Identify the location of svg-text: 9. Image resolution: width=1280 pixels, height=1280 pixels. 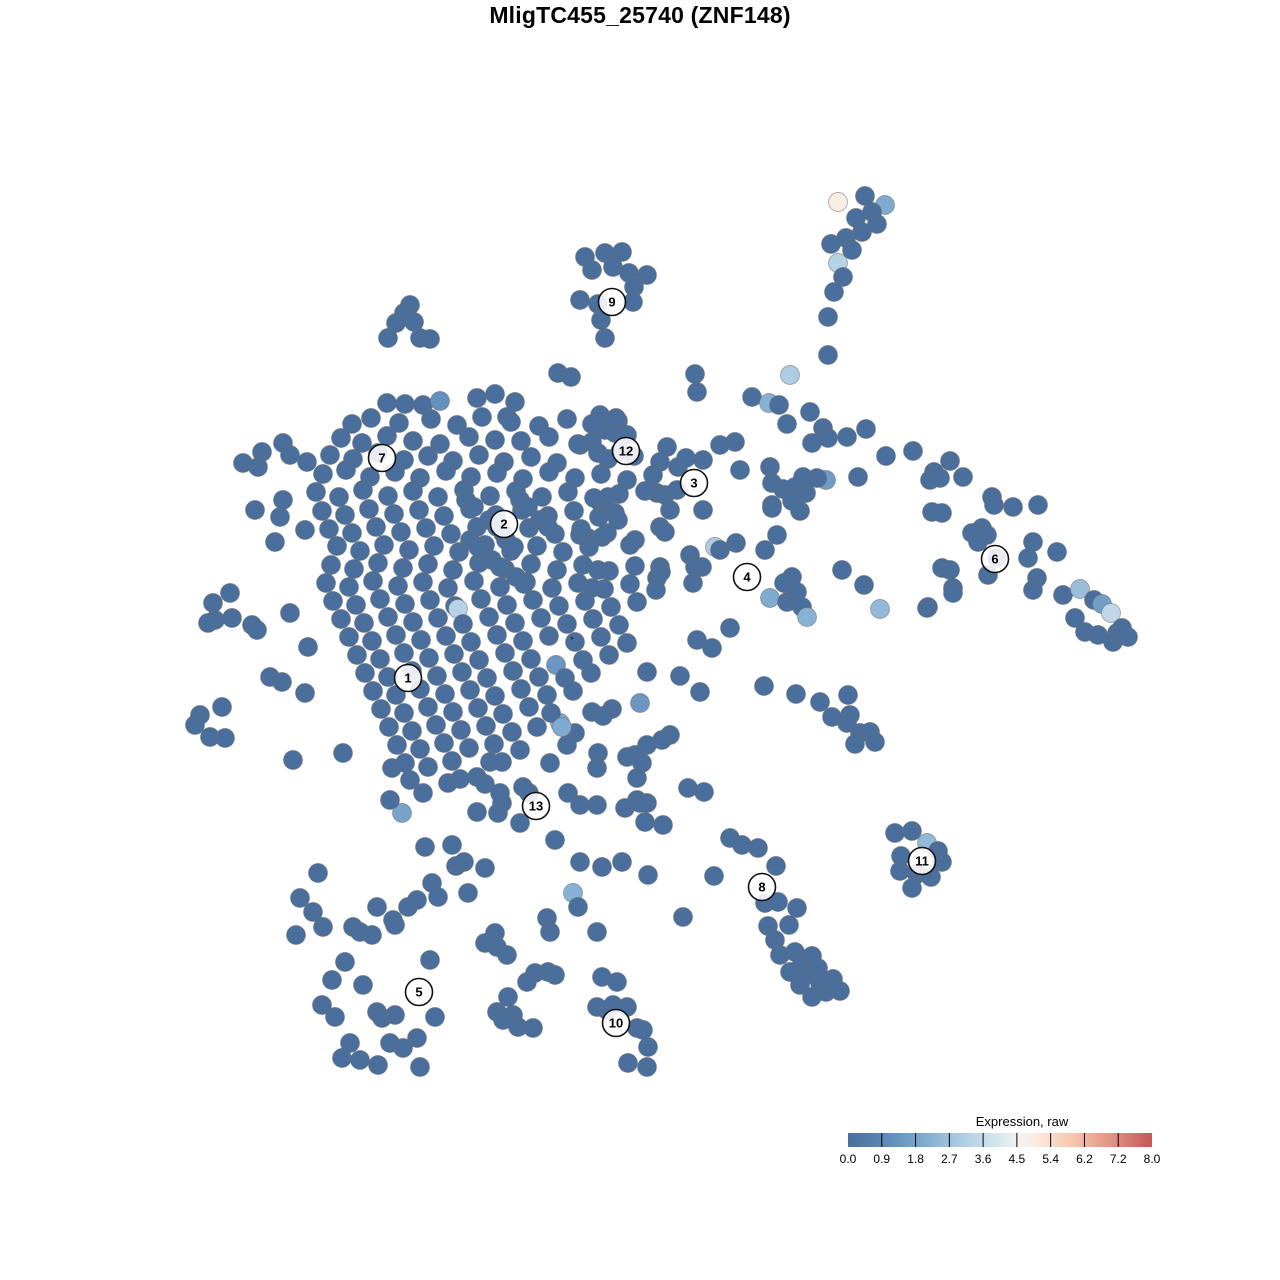
(611, 302).